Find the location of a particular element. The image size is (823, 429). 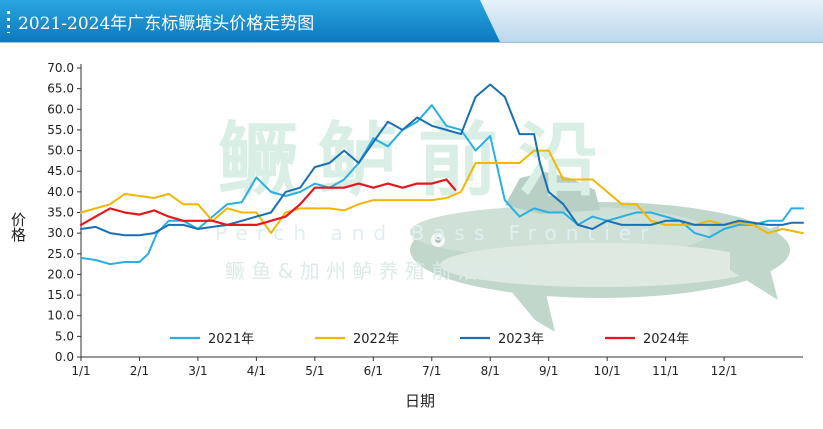

x-tick-label: 1/1 is located at coordinates (80, 371).